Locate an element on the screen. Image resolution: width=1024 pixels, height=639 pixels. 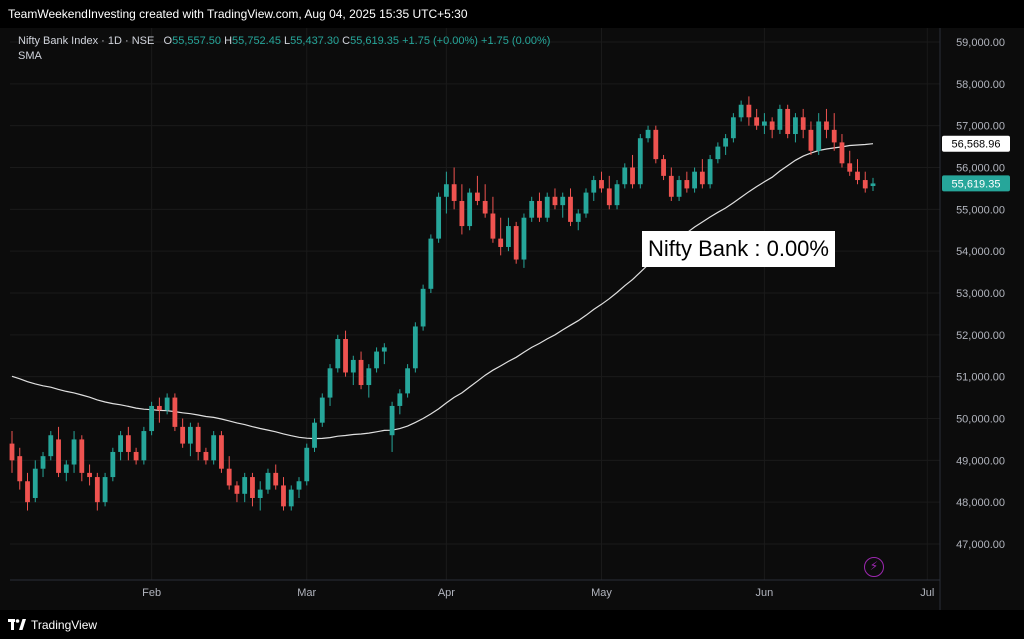
y-tick-label: 57,000.00 is located at coordinates (980, 127).